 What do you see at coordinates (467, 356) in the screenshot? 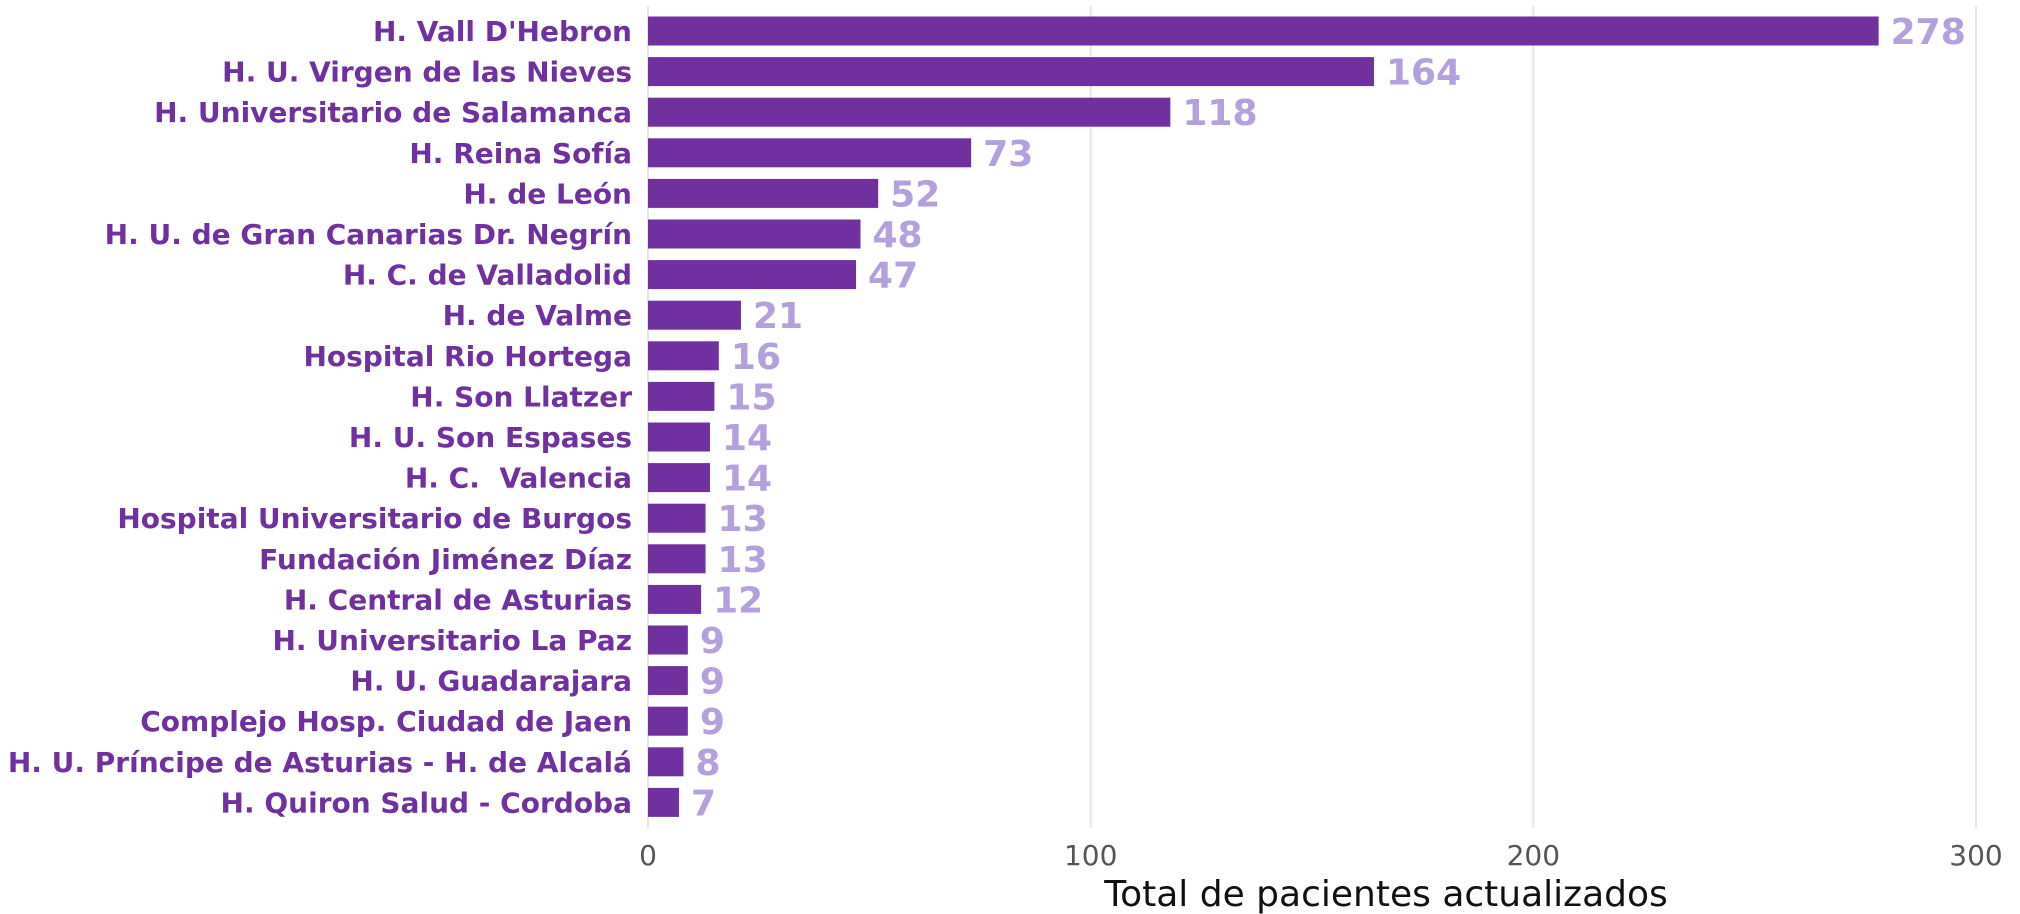
I see `category-label-8: Hospital Rio Hortega` at bounding box center [467, 356].